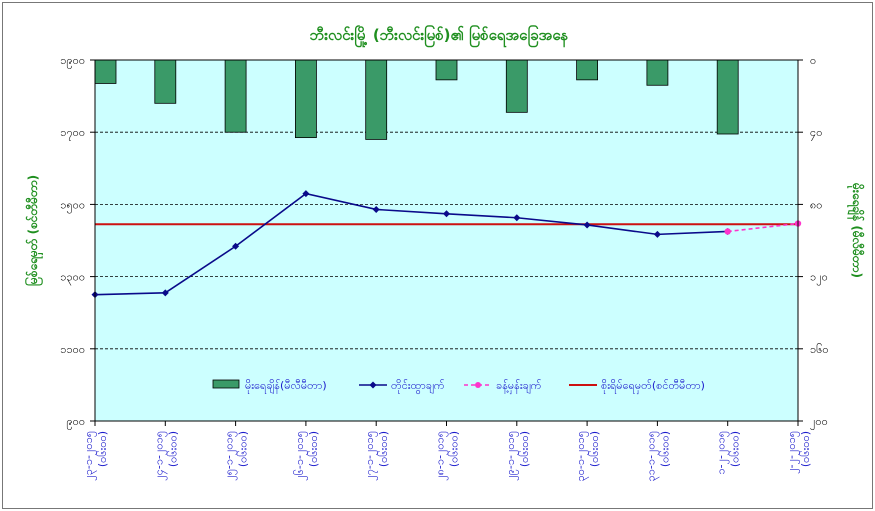  I want to click on x-tick-date: ၁-၂-၂၀၁၅, so click(722, 453).